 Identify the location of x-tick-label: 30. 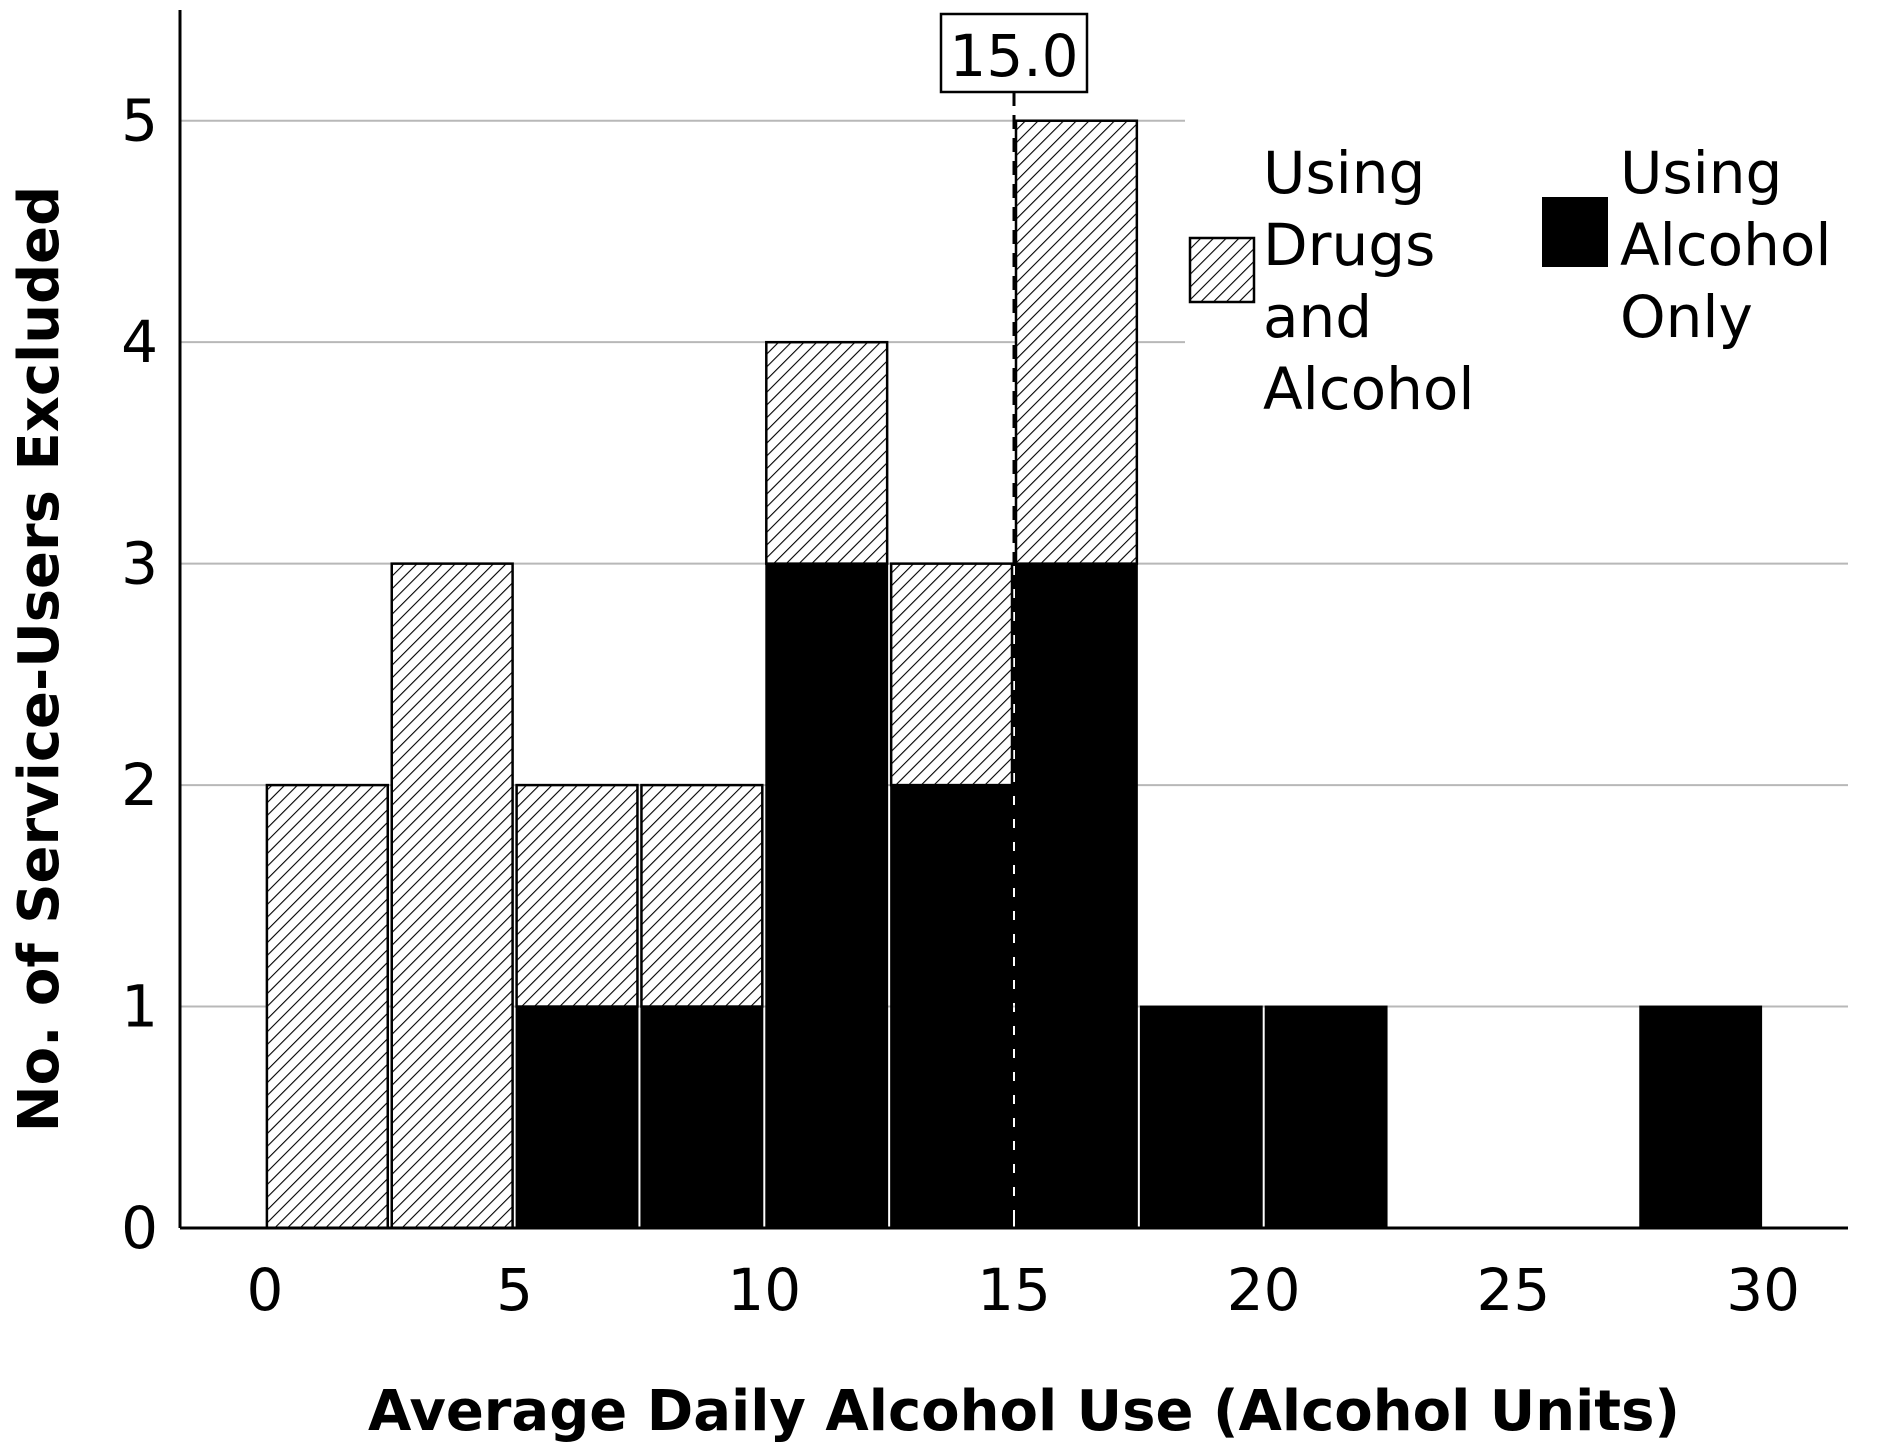
(1763, 1290).